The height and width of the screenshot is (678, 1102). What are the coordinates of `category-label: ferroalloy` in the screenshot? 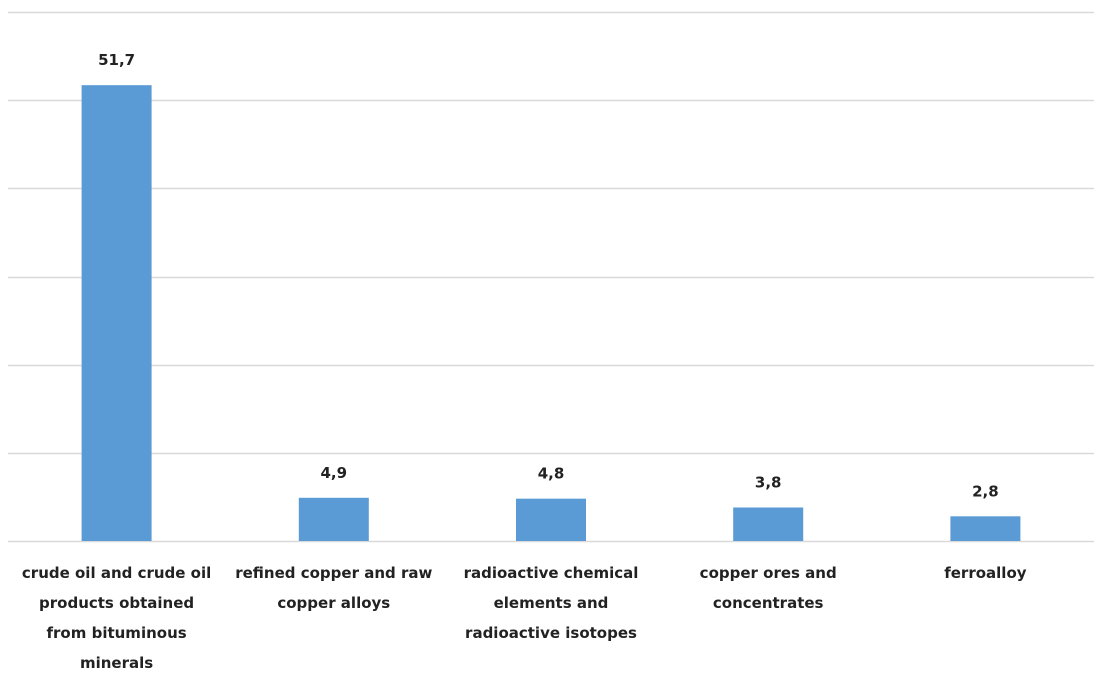 It's located at (985, 573).